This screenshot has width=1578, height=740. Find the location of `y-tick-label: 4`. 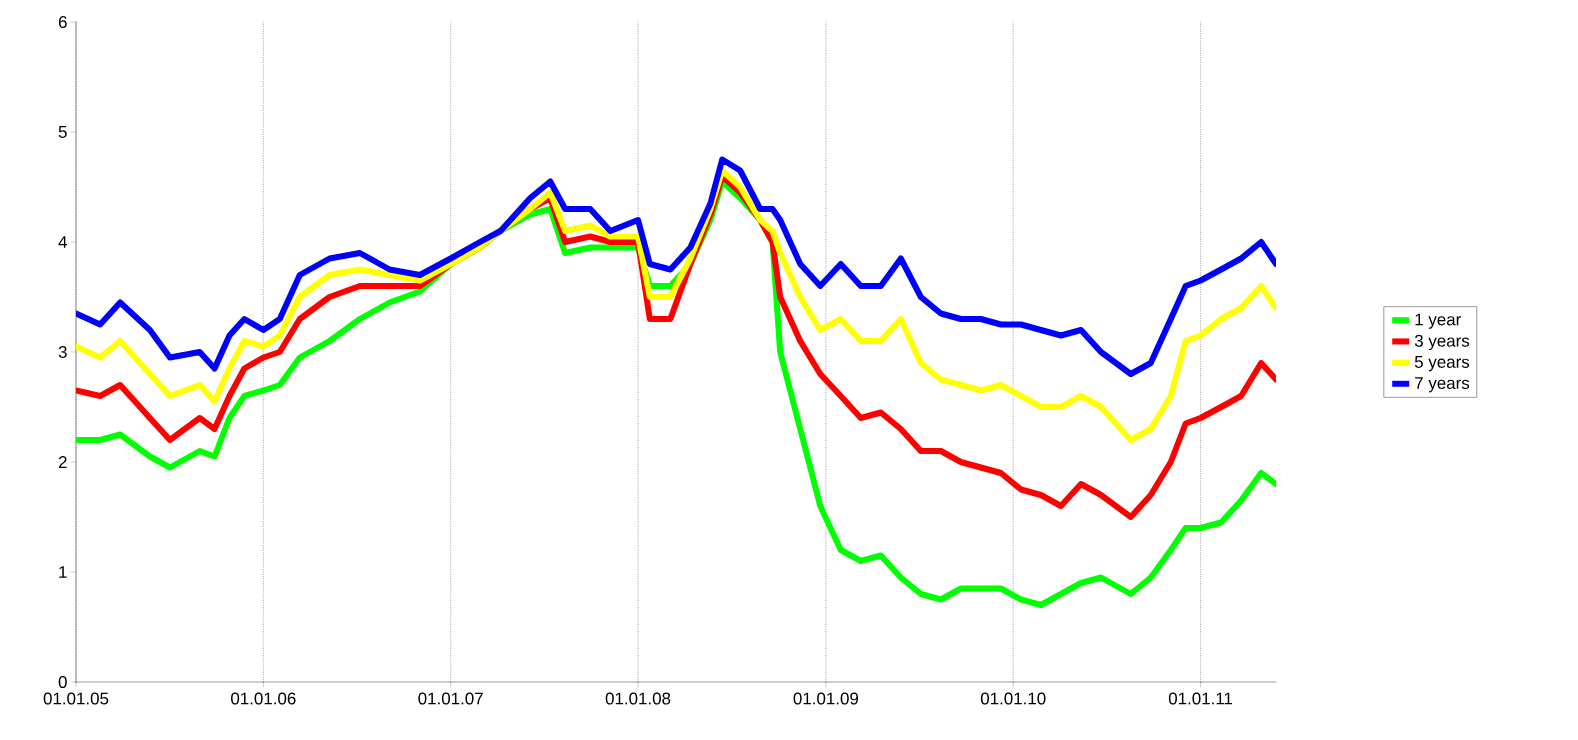

y-tick-label: 4 is located at coordinates (62, 242).